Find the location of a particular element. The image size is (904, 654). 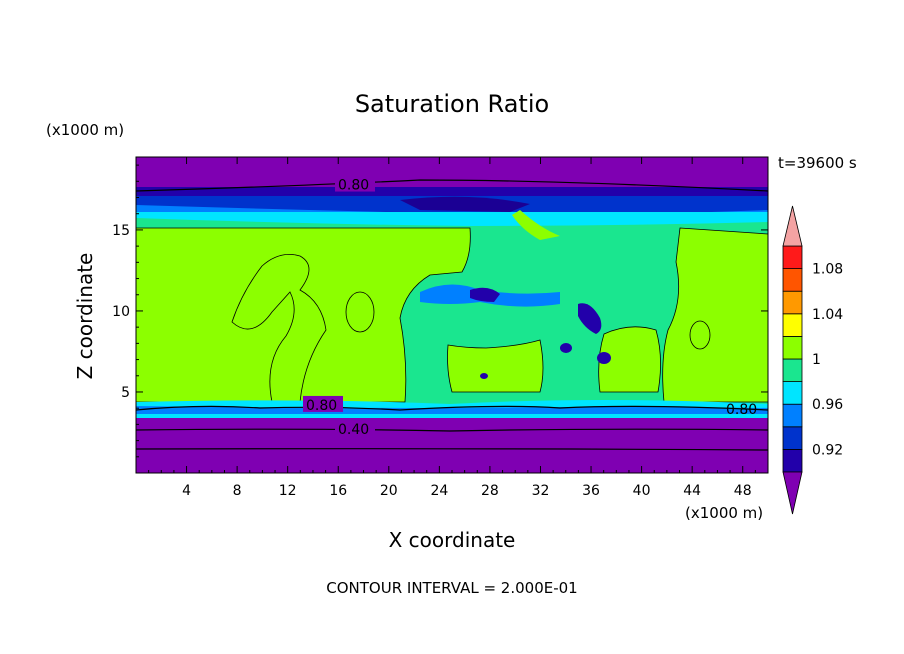

colorbar: 0.92 0.96 1 1.04 1.08 is located at coordinates (812, 360).